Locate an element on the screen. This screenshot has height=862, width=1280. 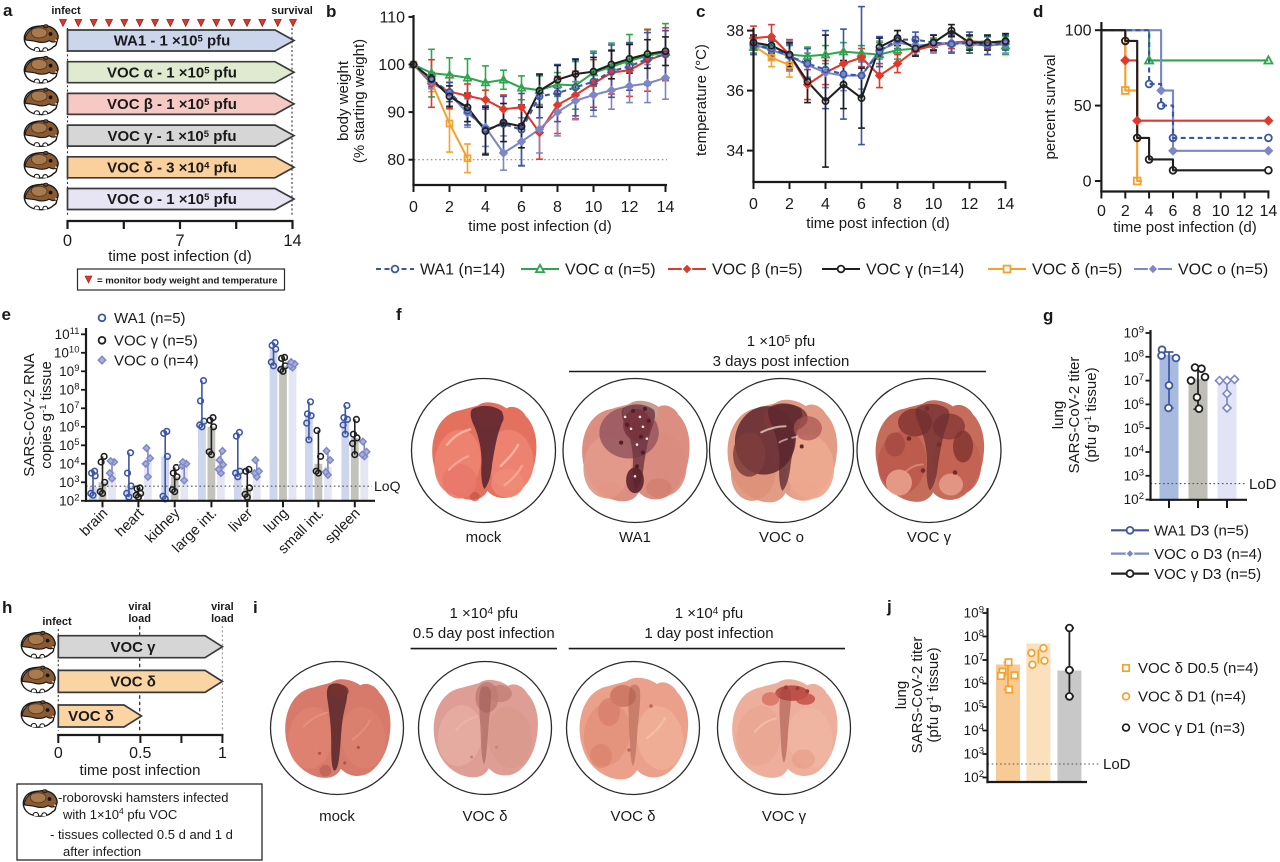
svg-text: VOC γ D1 (n=3) is located at coordinates (1191, 728).